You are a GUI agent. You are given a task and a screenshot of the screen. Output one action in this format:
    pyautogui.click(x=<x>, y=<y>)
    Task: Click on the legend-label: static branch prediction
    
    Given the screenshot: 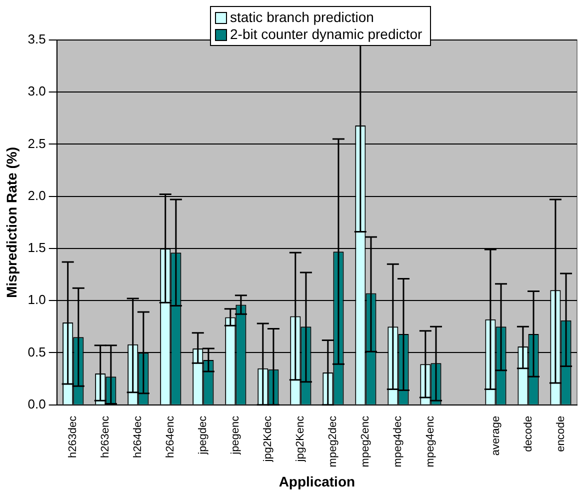 What is the action you would take?
    pyautogui.click(x=302, y=17)
    